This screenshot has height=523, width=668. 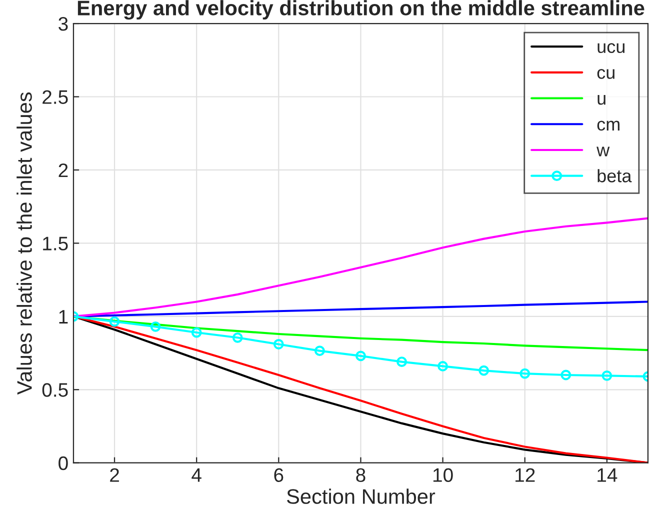 I want to click on x-axis-title: Section Number, so click(x=361, y=496).